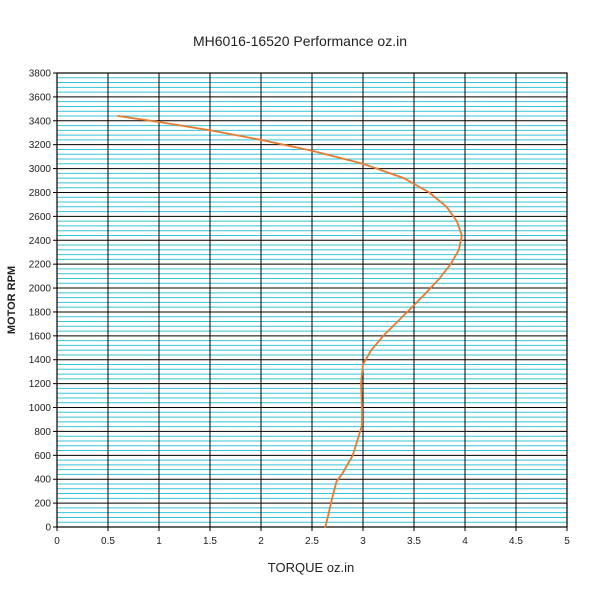 The image size is (600, 600). Describe the element at coordinates (40, 360) in the screenshot. I see `y-tick-label: 1400` at that location.